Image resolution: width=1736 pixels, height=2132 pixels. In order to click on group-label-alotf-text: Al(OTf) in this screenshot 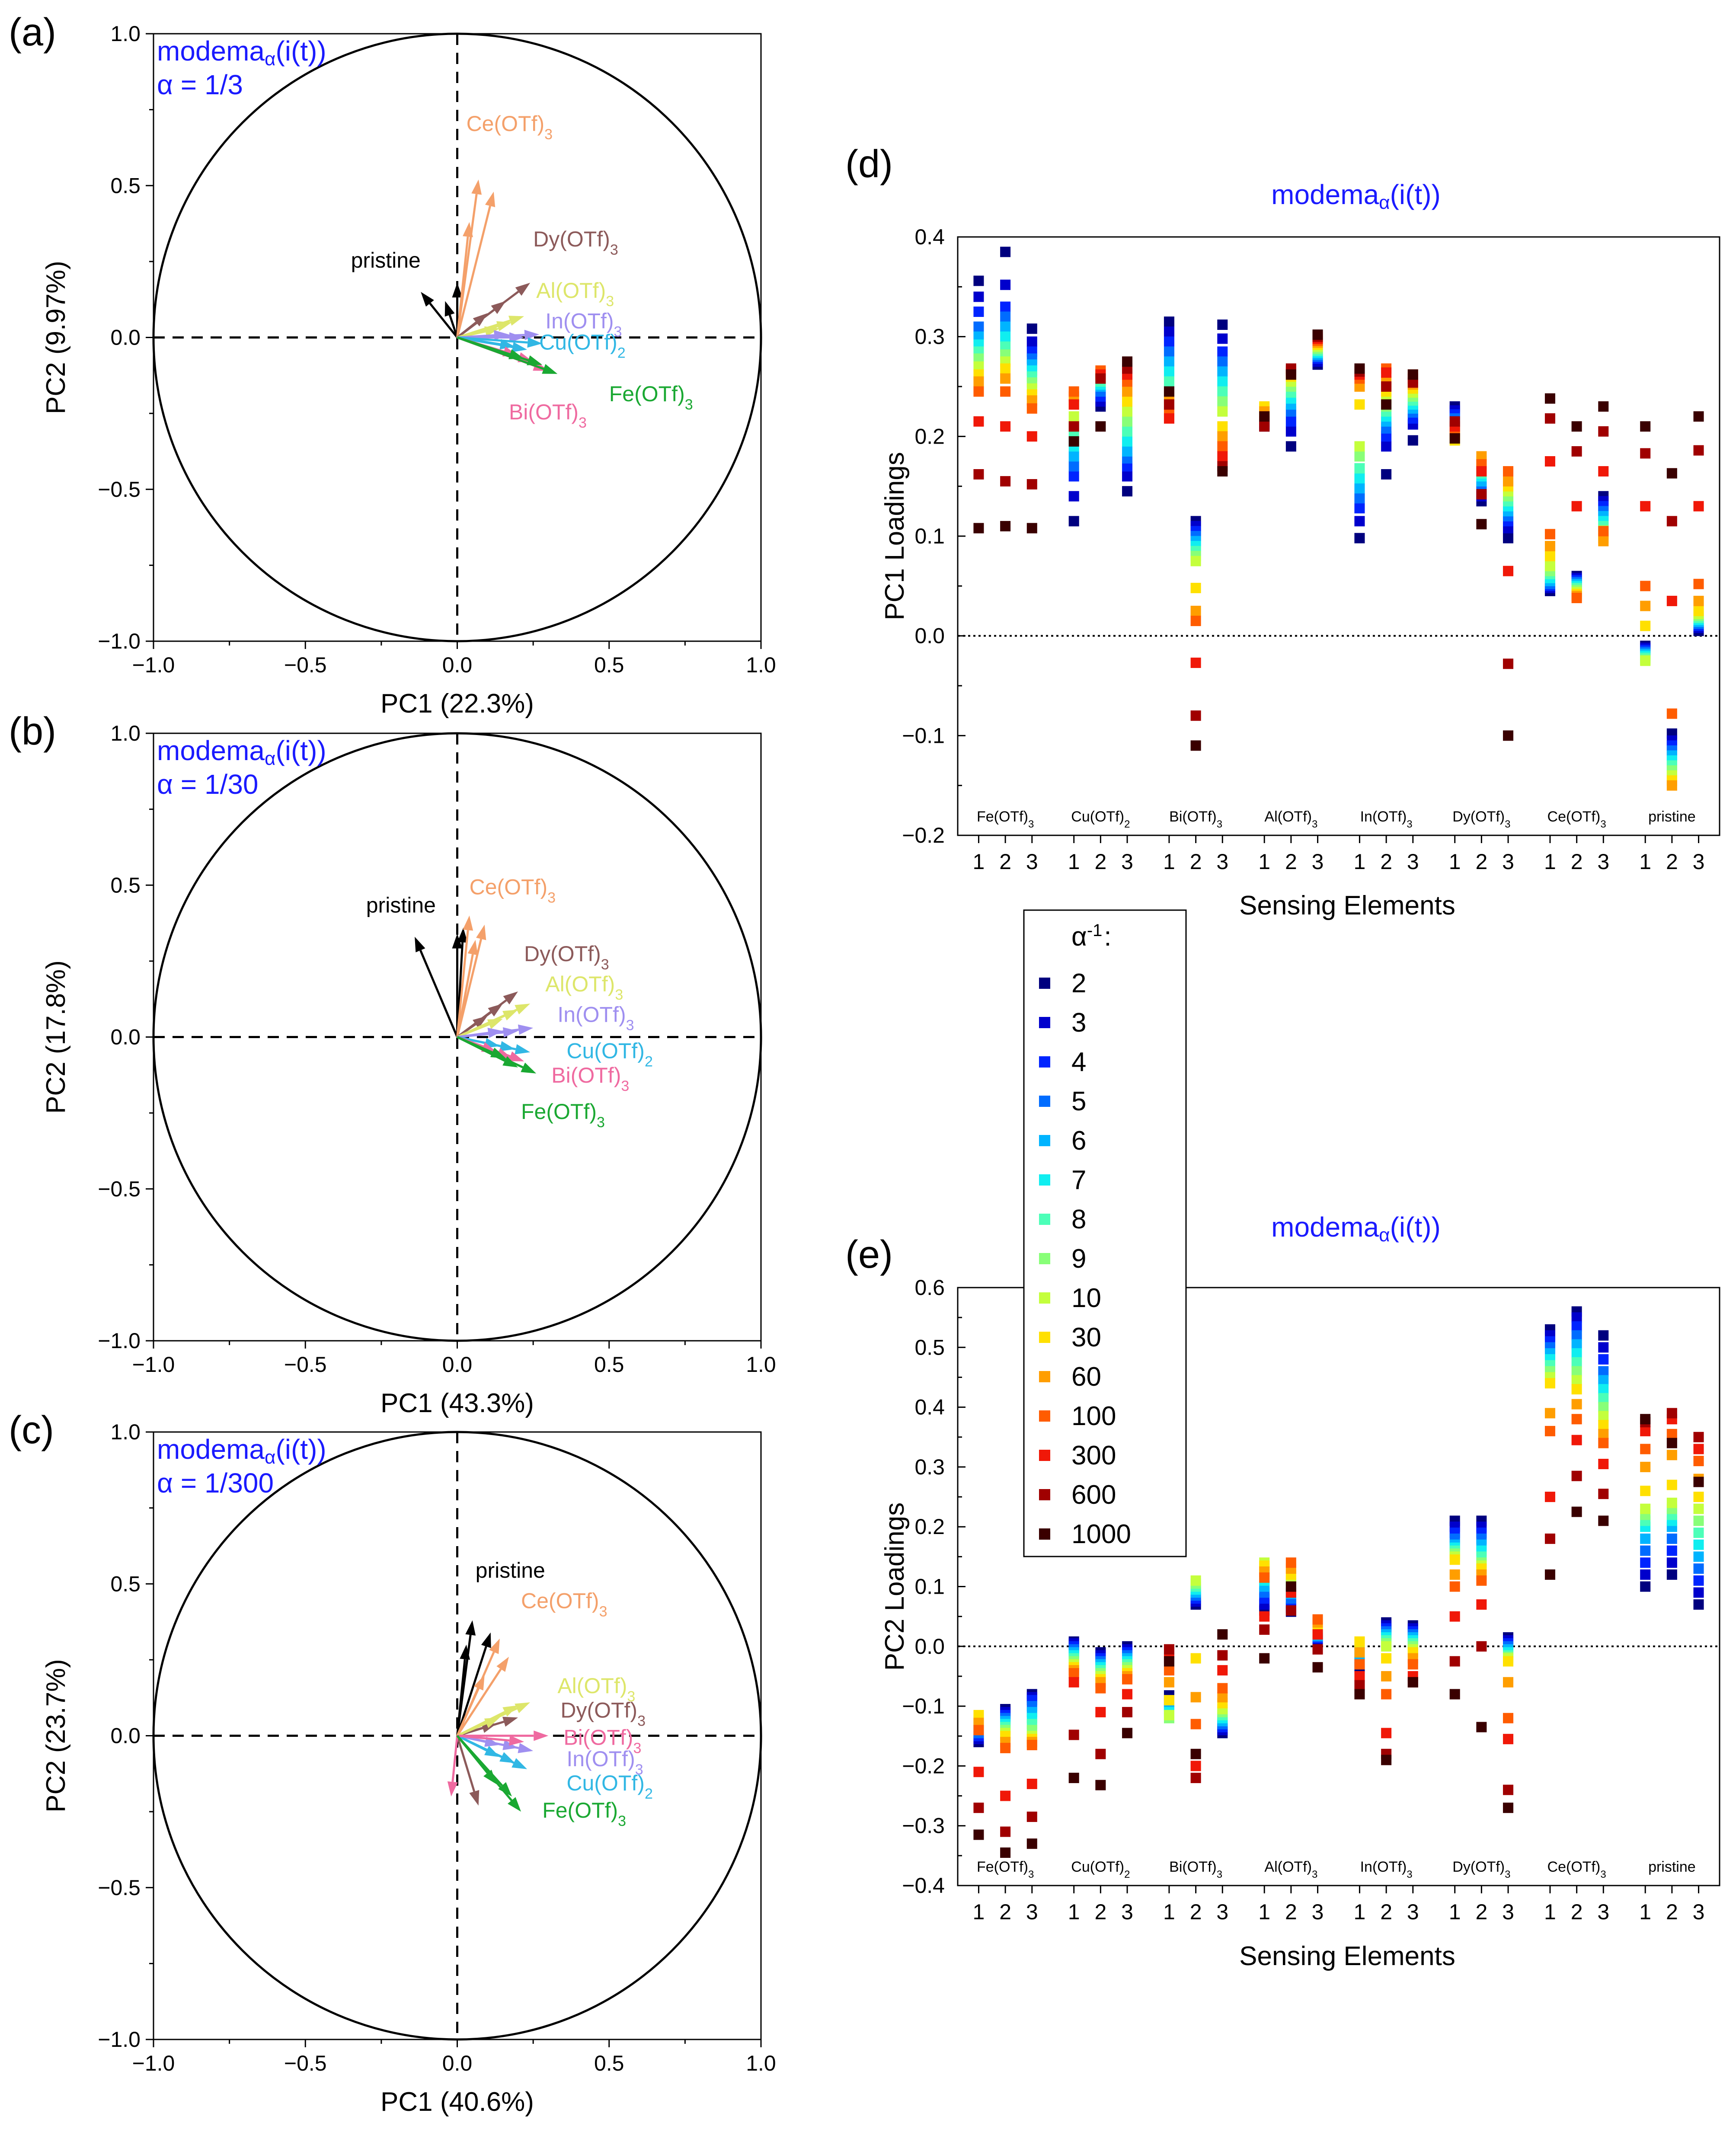, I will do `click(1288, 817)`.